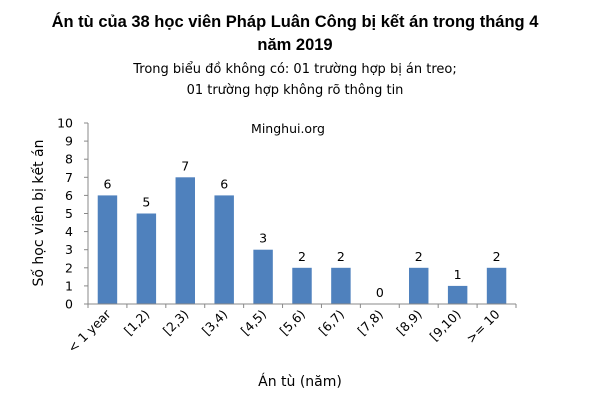 This screenshot has width=591, height=410. Describe the element at coordinates (146, 202) in the screenshot. I see `bar-value-label: 5` at that location.